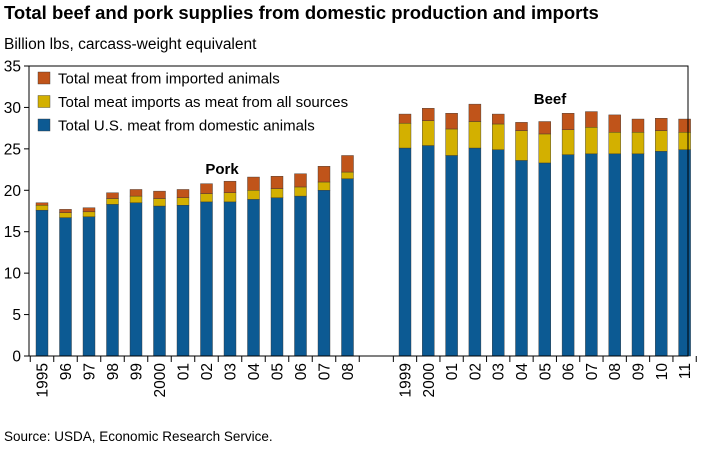 The image size is (708, 450). What do you see at coordinates (138, 436) in the screenshot?
I see `source-note: Source: USDA, Economic Research Service.` at bounding box center [138, 436].